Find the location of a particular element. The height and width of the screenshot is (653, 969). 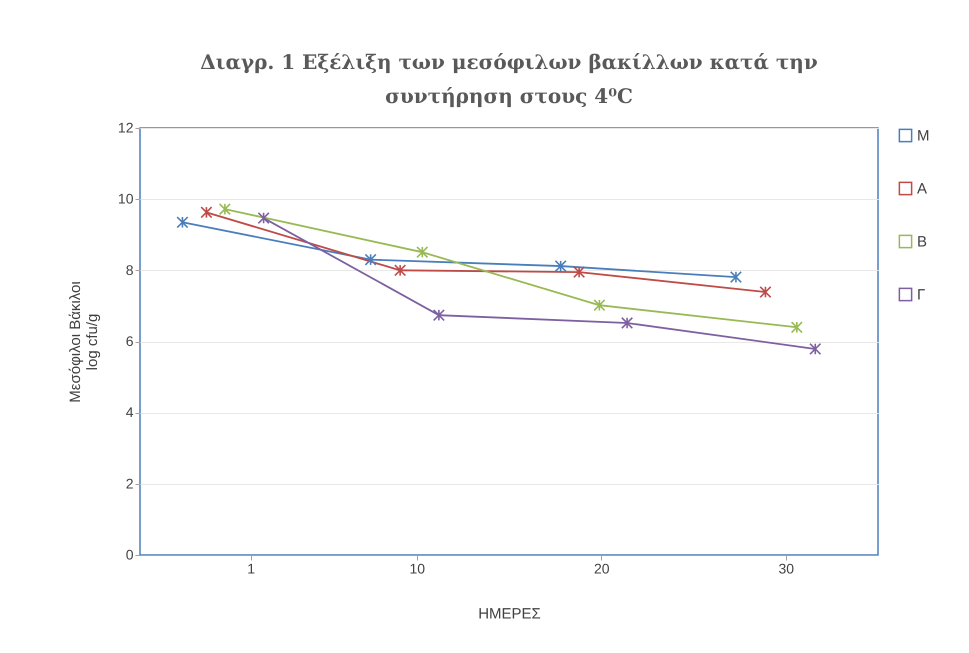

legend-label: Α is located at coordinates (922, 189).